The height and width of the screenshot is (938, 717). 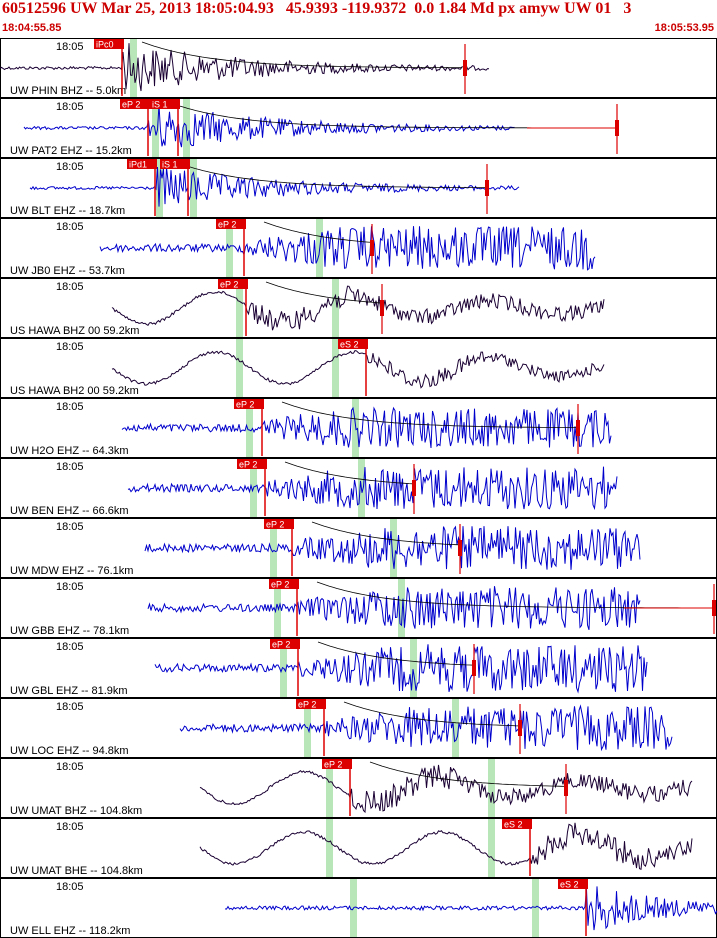 What do you see at coordinates (76, 871) in the screenshot?
I see `station-label: UW UMAT BHE -- 104.8km` at bounding box center [76, 871].